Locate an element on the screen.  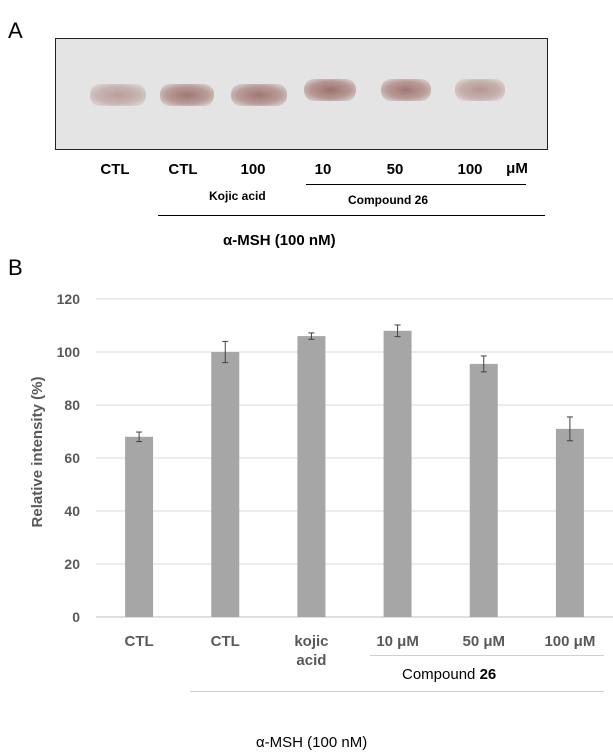
gel-image is located at coordinates (301, 94).